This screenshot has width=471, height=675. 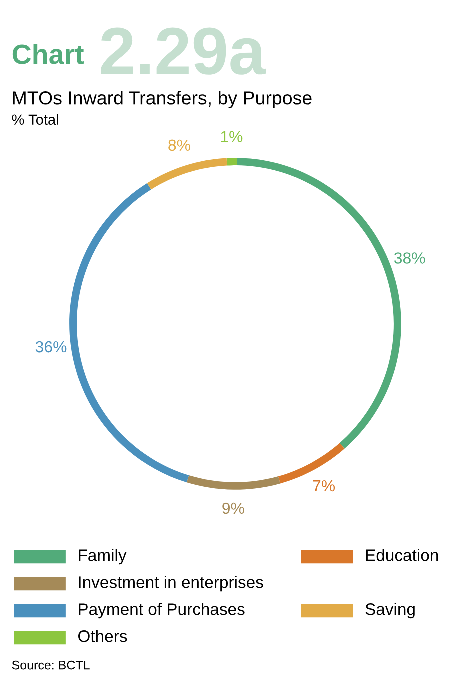 What do you see at coordinates (324, 486) in the screenshot?
I see `data-label: 7%` at bounding box center [324, 486].